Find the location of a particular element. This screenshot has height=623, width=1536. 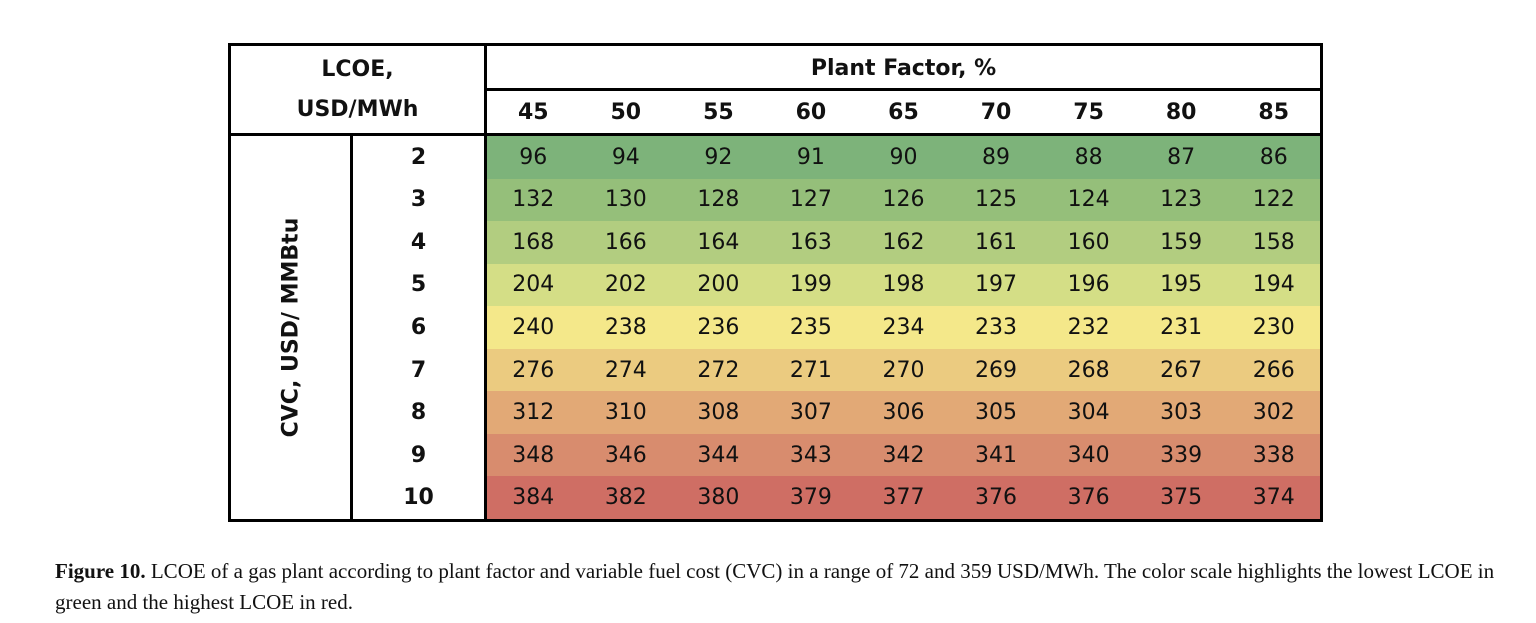

heatmap-cell: 305 is located at coordinates (996, 413).